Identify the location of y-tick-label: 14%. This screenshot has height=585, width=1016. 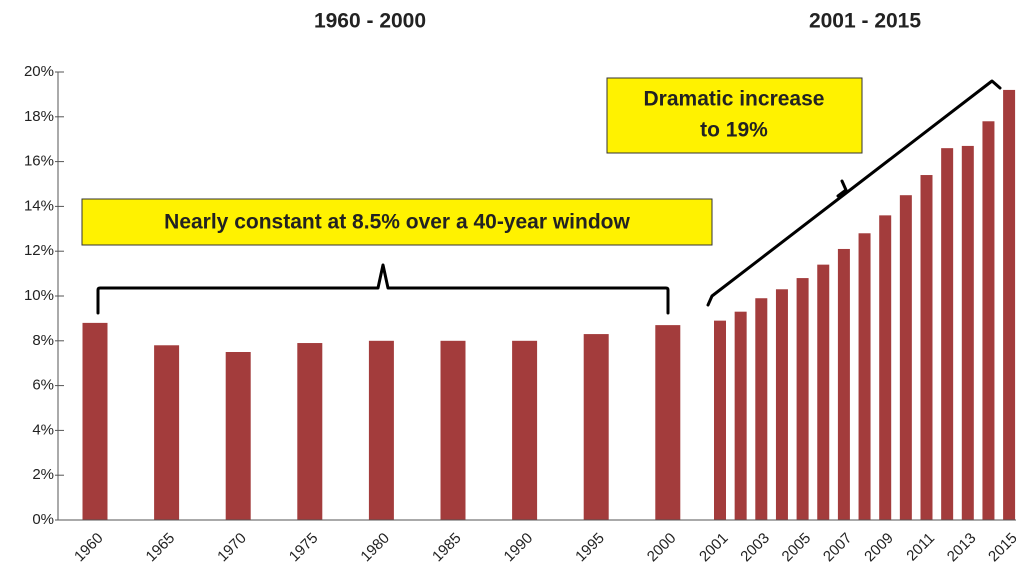
(39, 205).